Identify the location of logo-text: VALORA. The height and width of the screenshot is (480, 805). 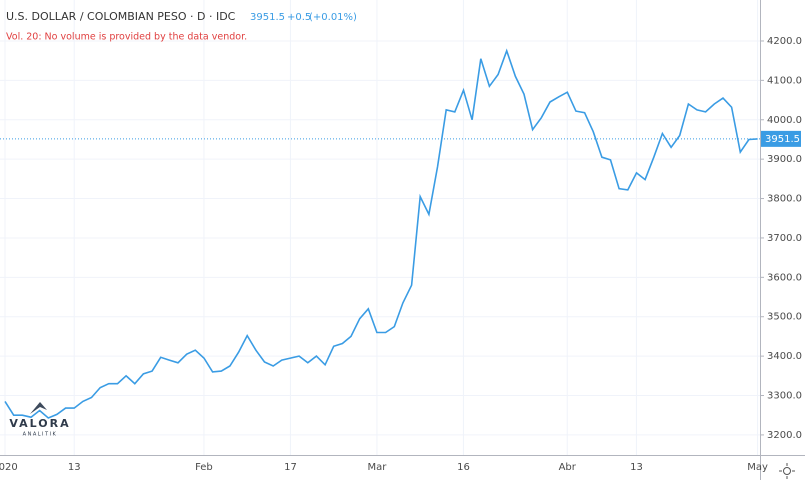
(39, 423).